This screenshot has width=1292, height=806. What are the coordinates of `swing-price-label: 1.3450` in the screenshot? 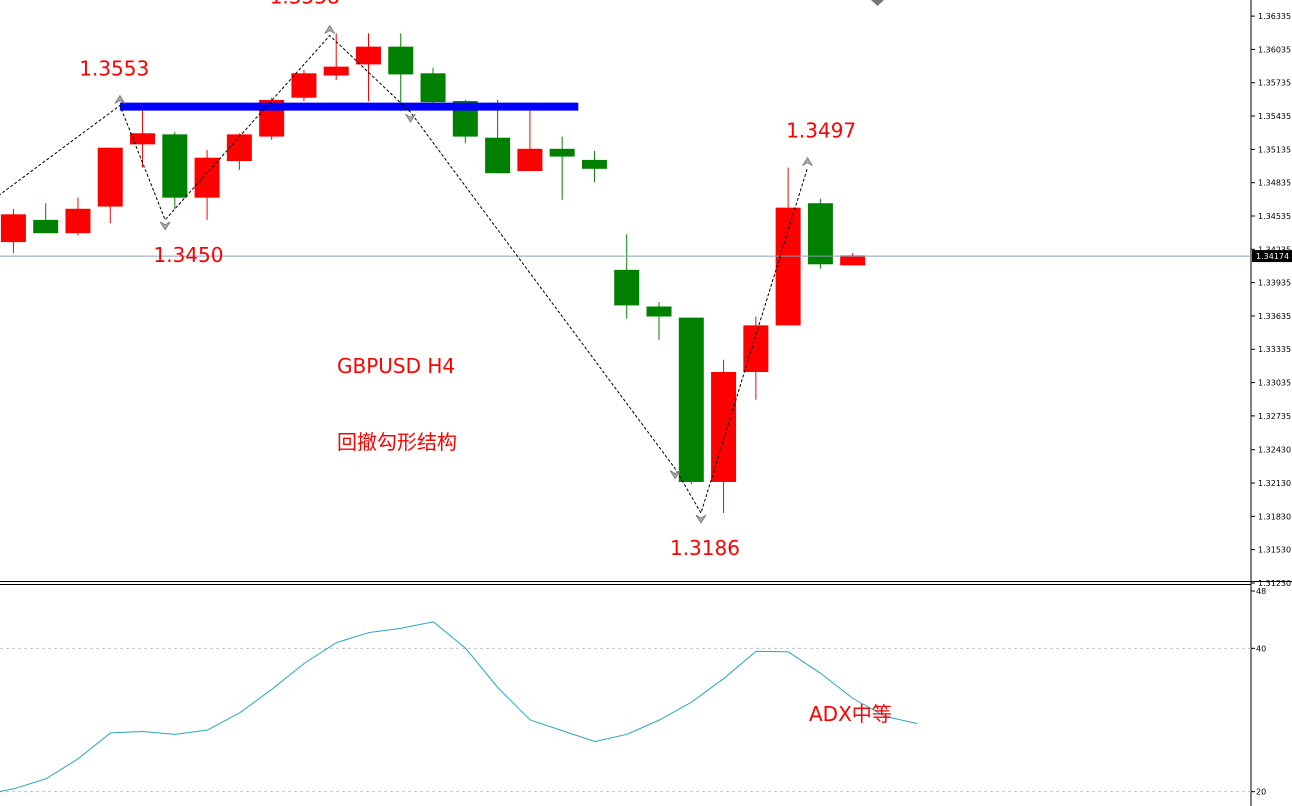 It's located at (188, 255).